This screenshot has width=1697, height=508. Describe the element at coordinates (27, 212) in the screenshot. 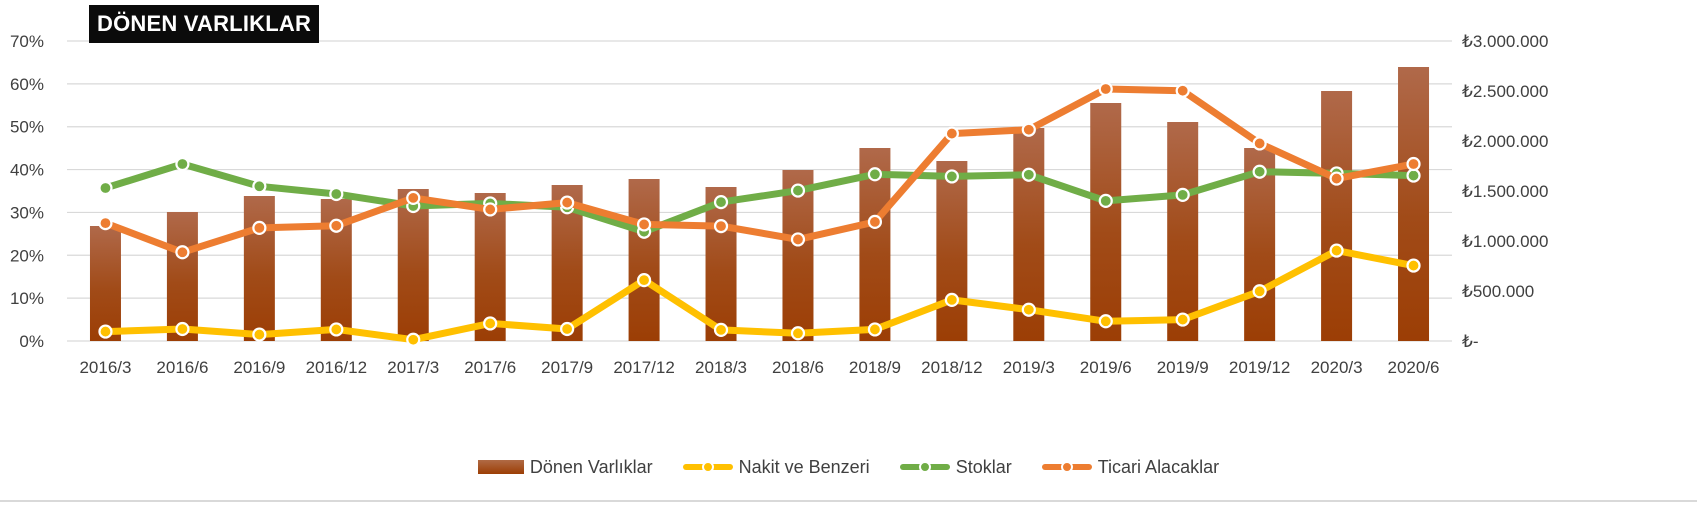

I see `left-tick-label: 30%` at that location.